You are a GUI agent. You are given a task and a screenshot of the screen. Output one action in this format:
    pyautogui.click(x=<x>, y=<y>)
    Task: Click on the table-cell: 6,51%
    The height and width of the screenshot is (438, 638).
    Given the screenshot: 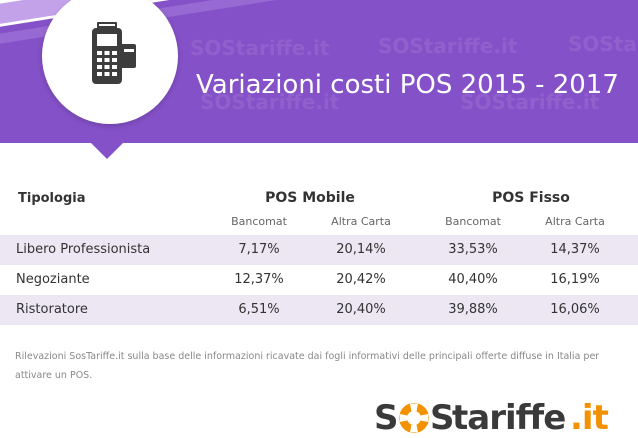 What is the action you would take?
    pyautogui.click(x=259, y=309)
    